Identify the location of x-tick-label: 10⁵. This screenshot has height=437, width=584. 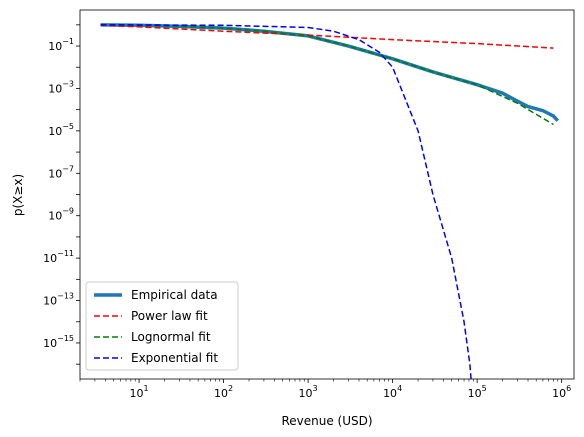
(477, 392).